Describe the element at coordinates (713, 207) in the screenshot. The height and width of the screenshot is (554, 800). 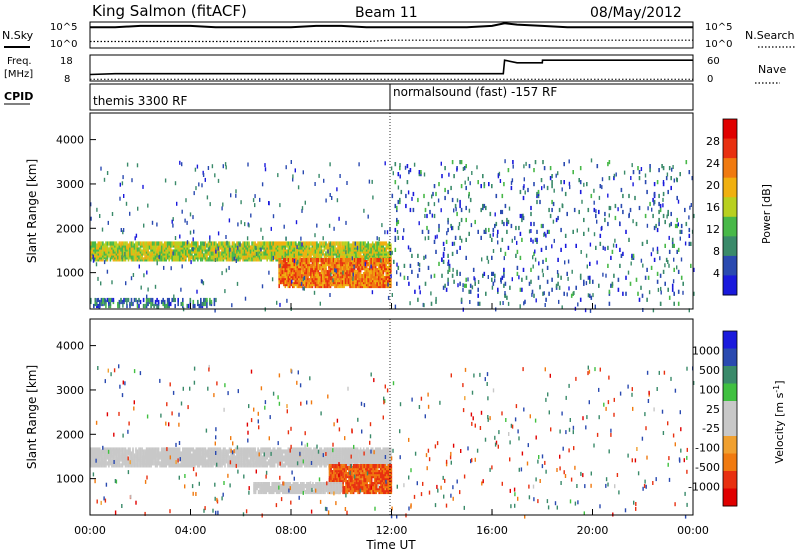
I see `colorbar-tick-label: 16` at that location.